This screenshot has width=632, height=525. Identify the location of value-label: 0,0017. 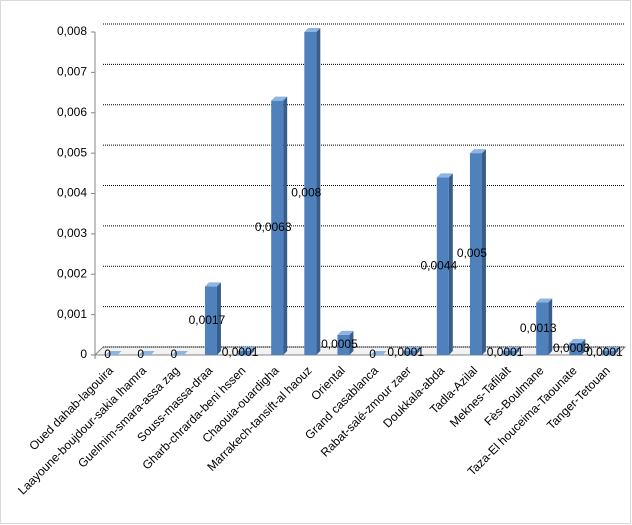
(207, 320).